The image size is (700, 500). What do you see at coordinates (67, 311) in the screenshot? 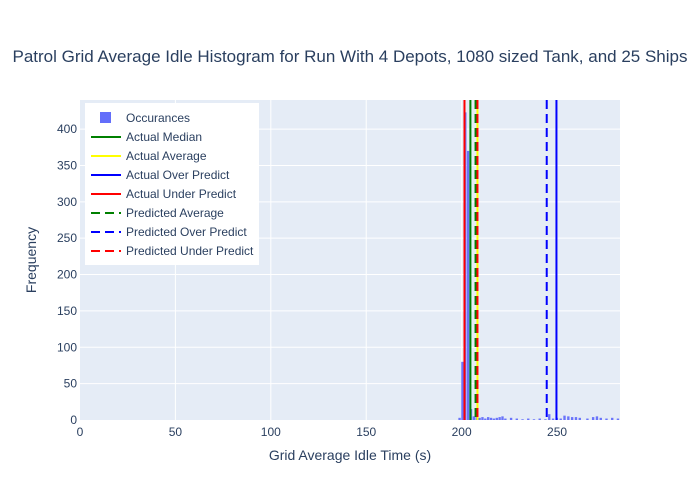
I see `y-tick-label: 150` at bounding box center [67, 311].